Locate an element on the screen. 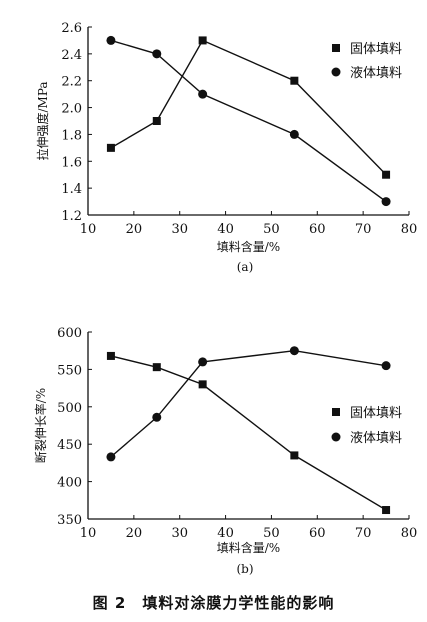  panel-b-y-axis-title: 断裂伸长率/% is located at coordinates (40, 425).